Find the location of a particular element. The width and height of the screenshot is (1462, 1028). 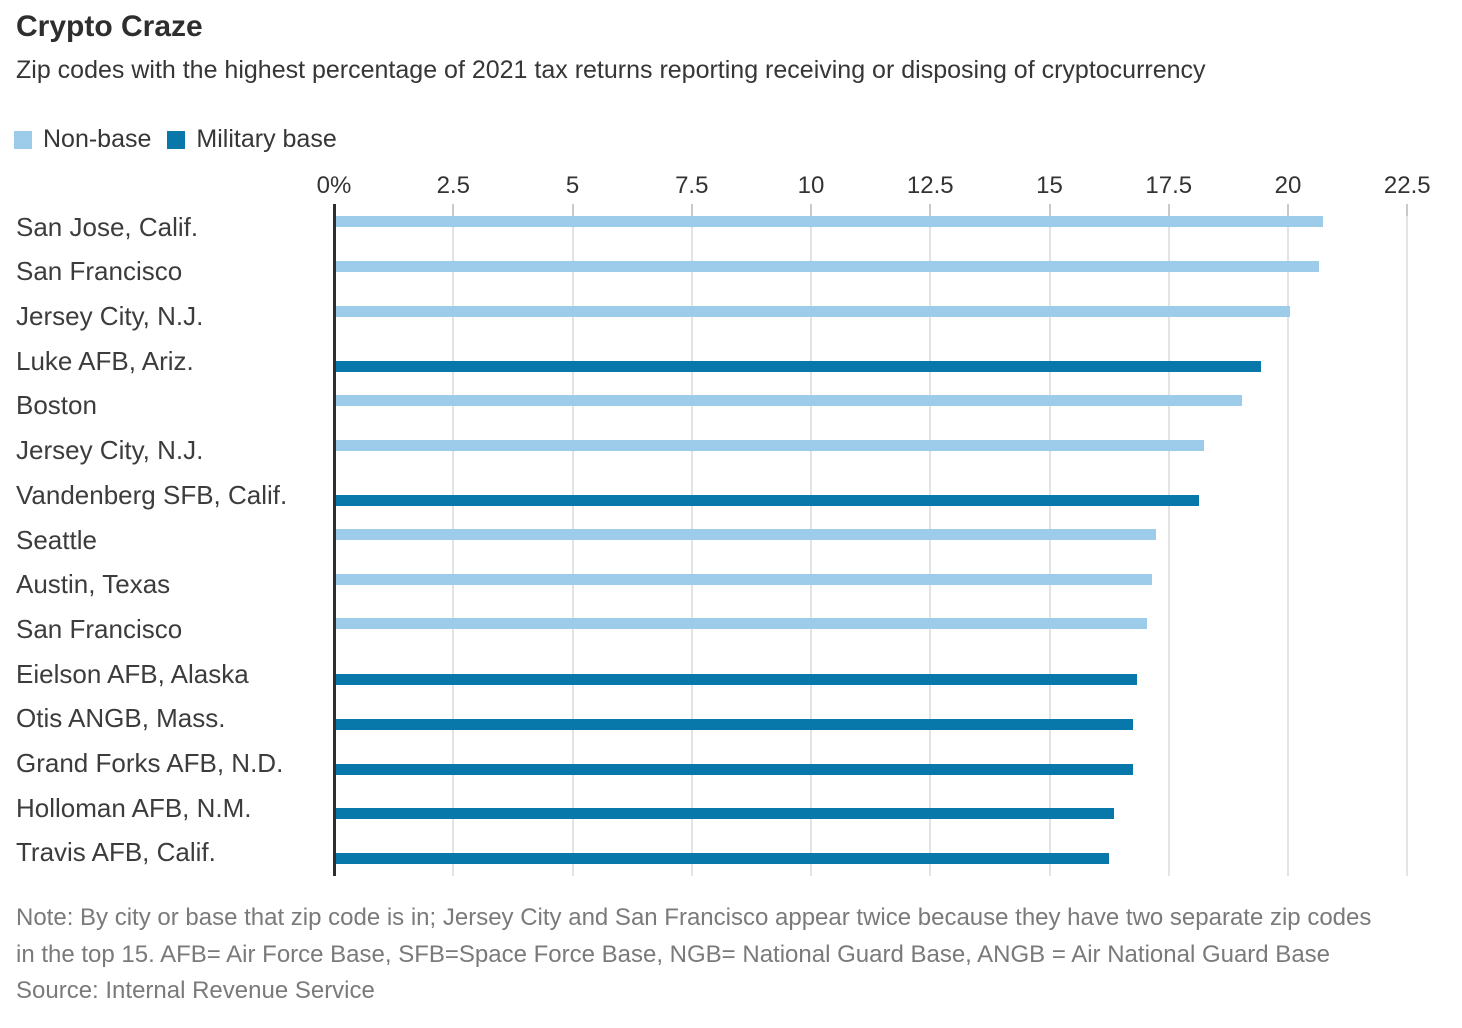

chart-source: Source: Internal Revenue Service is located at coordinates (195, 990).